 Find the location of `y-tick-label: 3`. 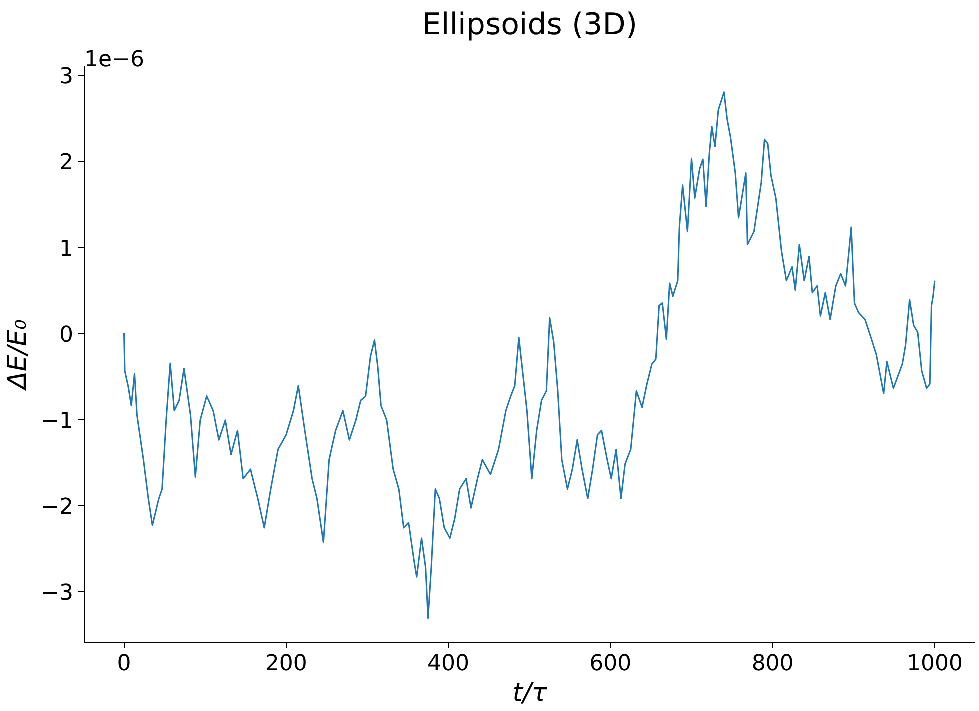

y-tick-label: 3 is located at coordinates (67, 77).